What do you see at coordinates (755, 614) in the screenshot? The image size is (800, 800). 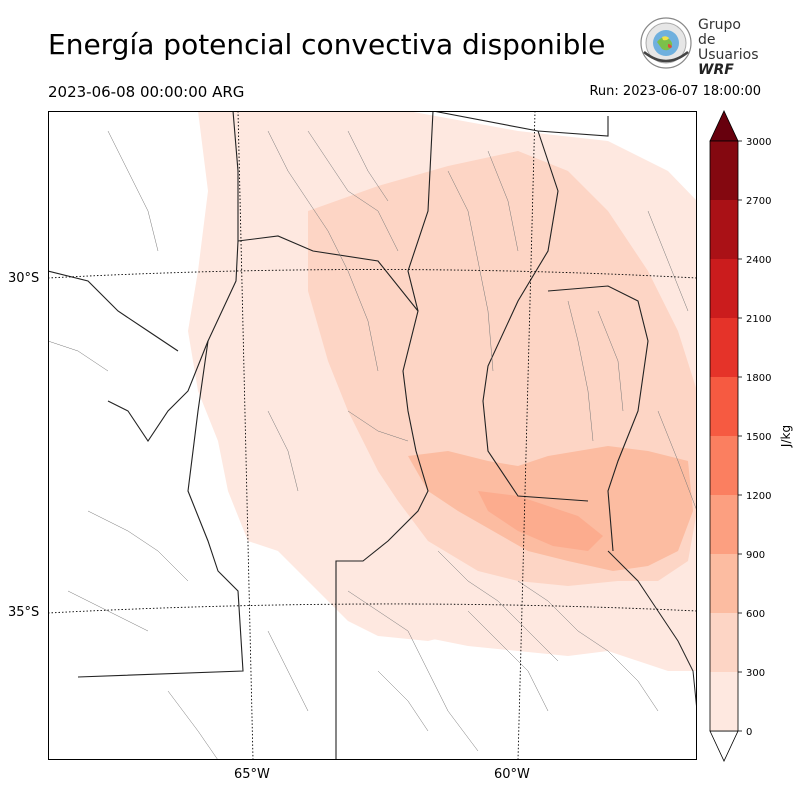 I see `colorbar-tick-label: 600` at bounding box center [755, 614].